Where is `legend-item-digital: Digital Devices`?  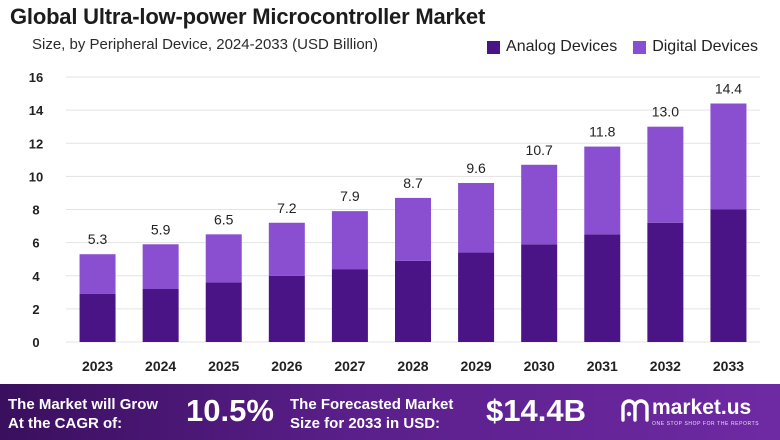 legend-item-digital: Digital Devices is located at coordinates (695, 47).